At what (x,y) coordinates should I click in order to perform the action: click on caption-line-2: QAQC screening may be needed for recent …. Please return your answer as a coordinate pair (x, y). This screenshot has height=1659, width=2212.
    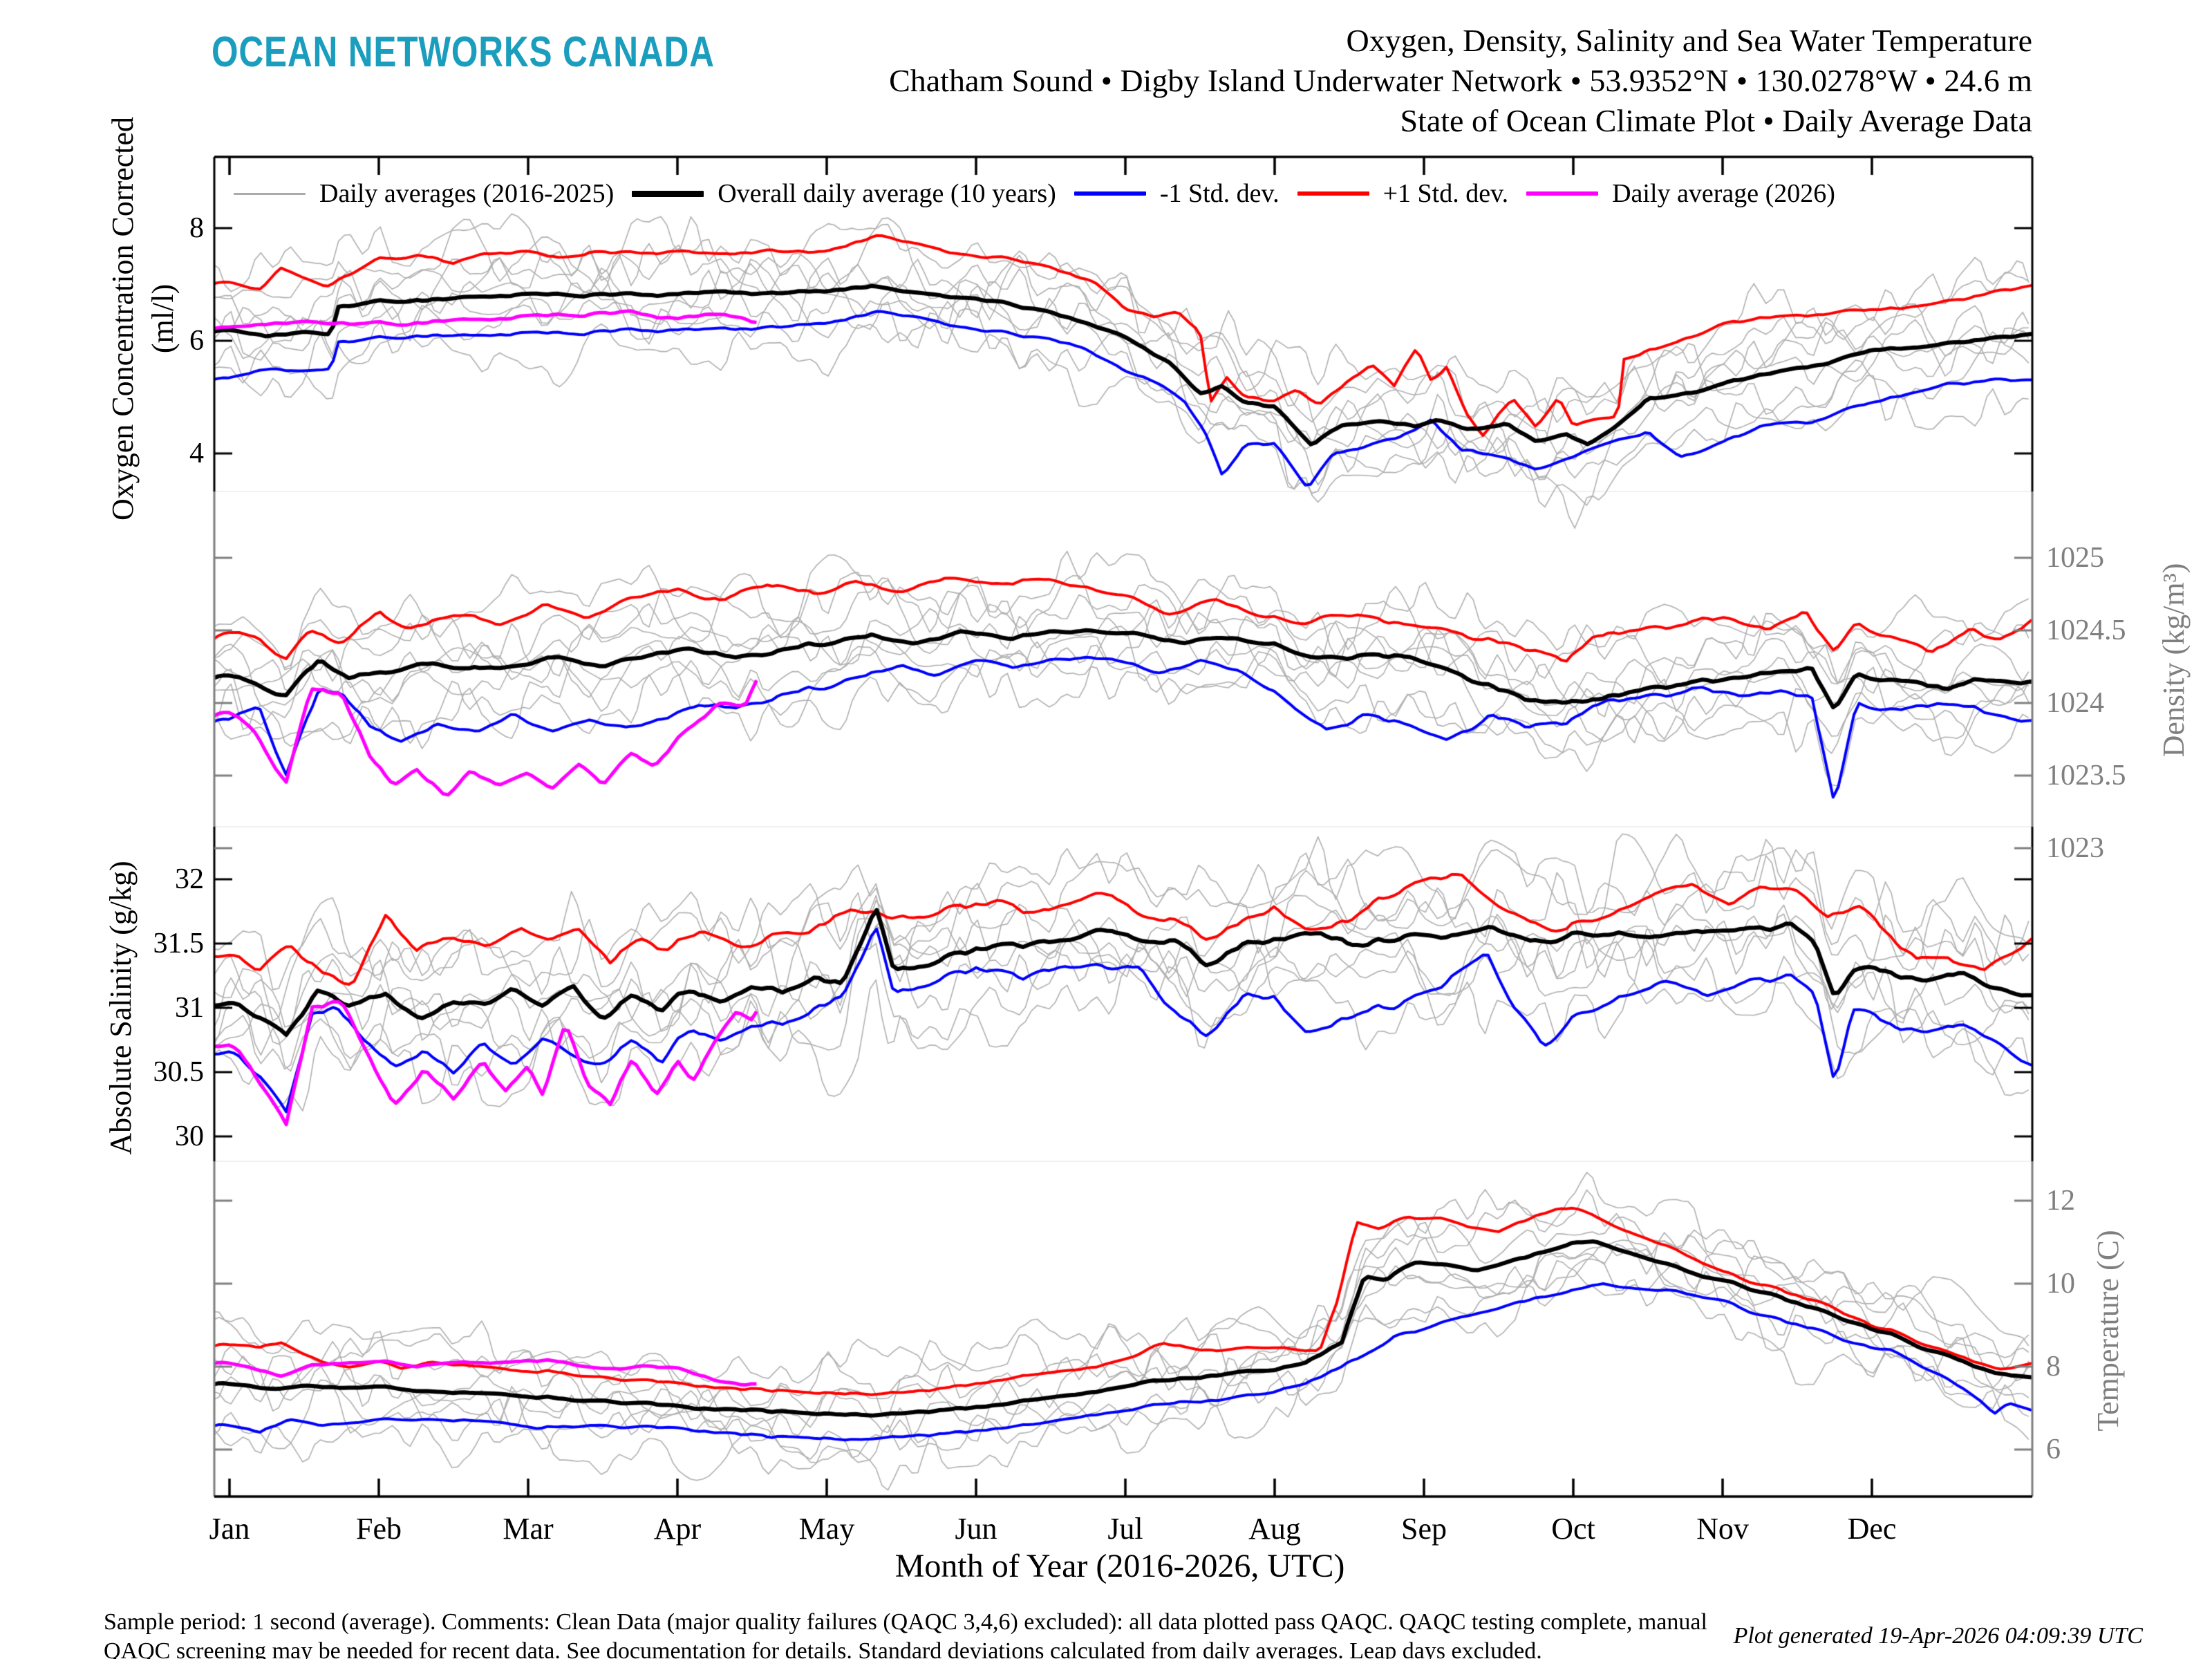
    Looking at the image, I should click on (823, 1648).